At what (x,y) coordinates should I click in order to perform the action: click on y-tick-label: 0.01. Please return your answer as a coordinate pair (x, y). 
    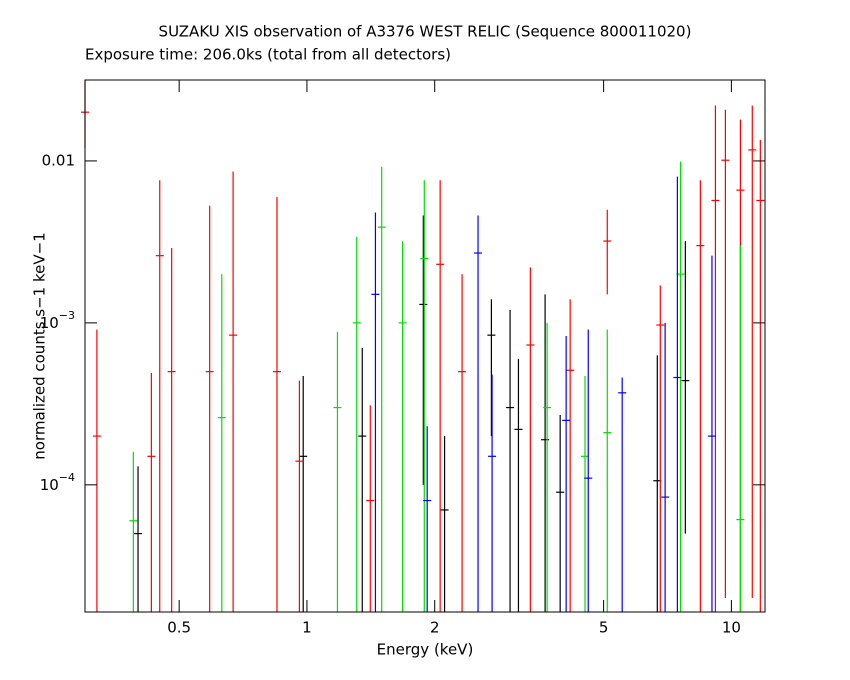
    Looking at the image, I should click on (58, 160).